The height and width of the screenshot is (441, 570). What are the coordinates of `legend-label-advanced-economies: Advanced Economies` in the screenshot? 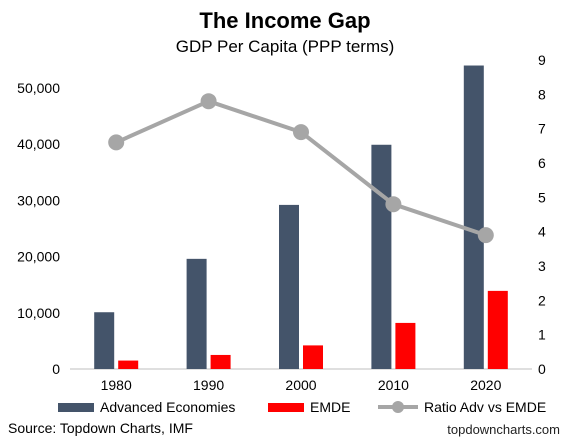 It's located at (167, 407).